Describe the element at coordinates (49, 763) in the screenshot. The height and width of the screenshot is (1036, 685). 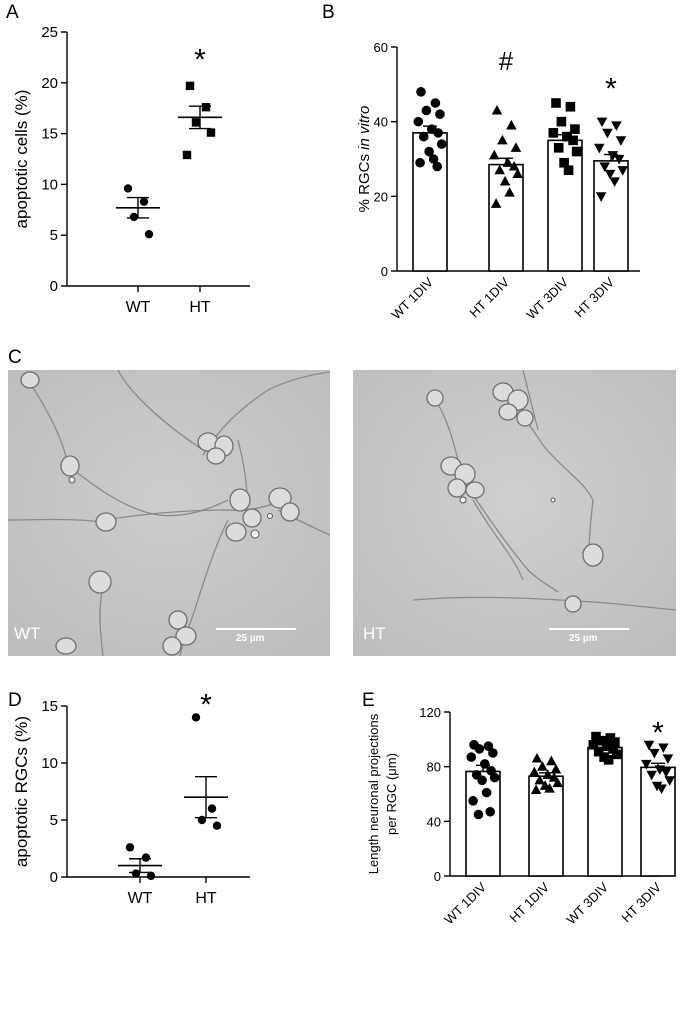
I see `chart-d-y-tick-label: 10` at that location.